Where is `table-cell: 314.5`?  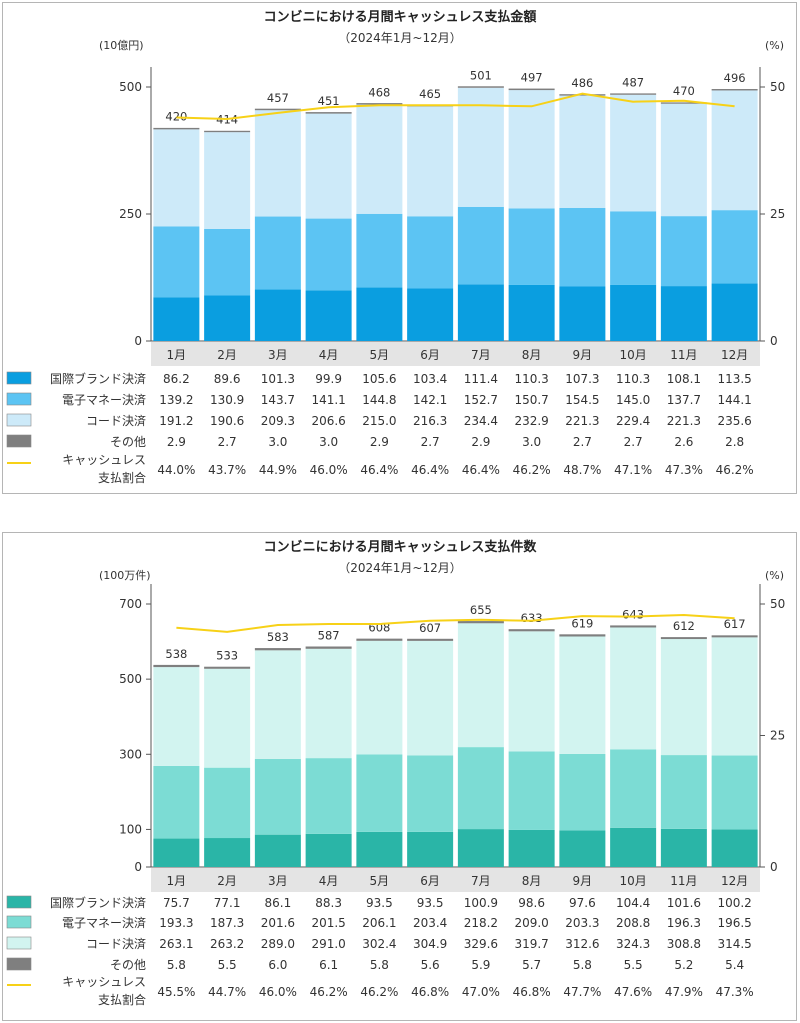
table-cell: 314.5 is located at coordinates (734, 944).